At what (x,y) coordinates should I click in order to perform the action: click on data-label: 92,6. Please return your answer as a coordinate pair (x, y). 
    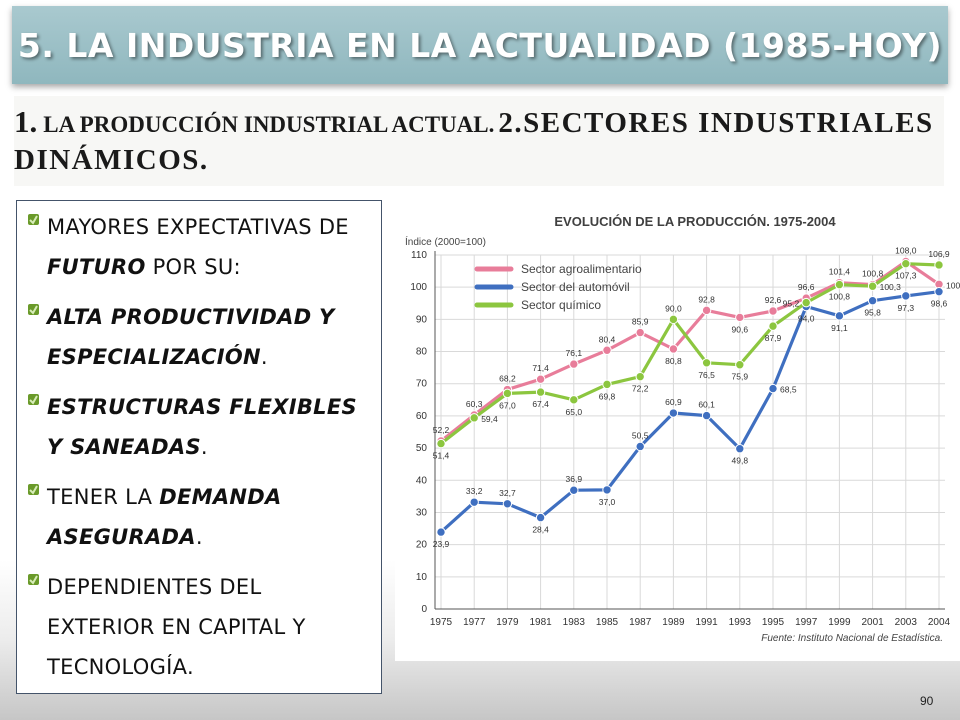
    Looking at the image, I should click on (773, 300).